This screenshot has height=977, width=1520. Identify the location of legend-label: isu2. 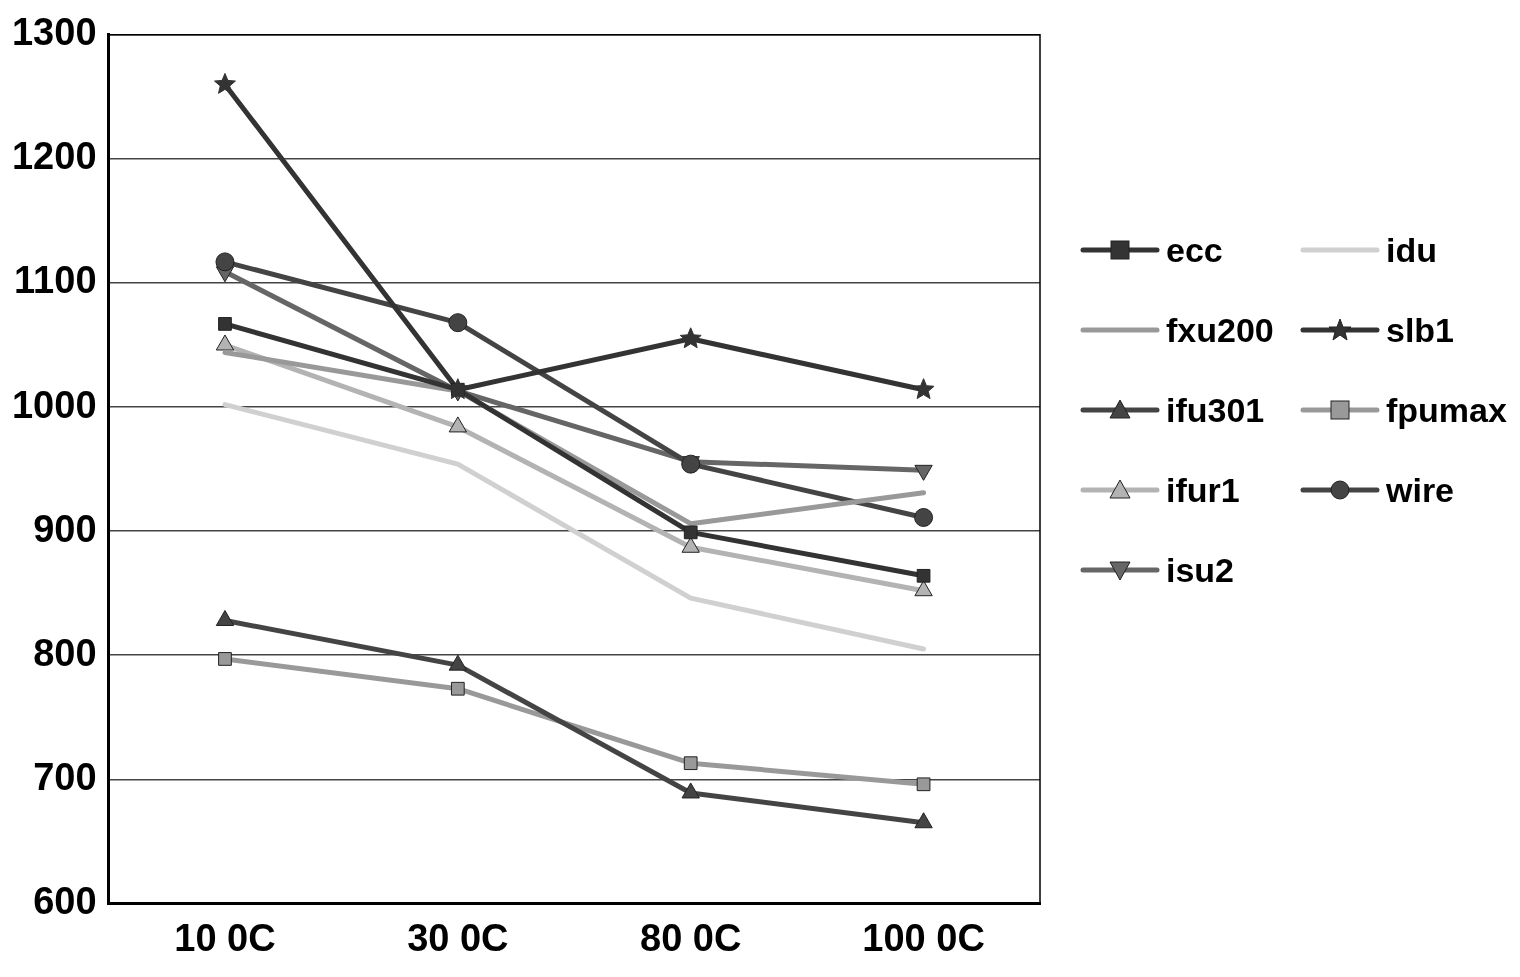
(1200, 570).